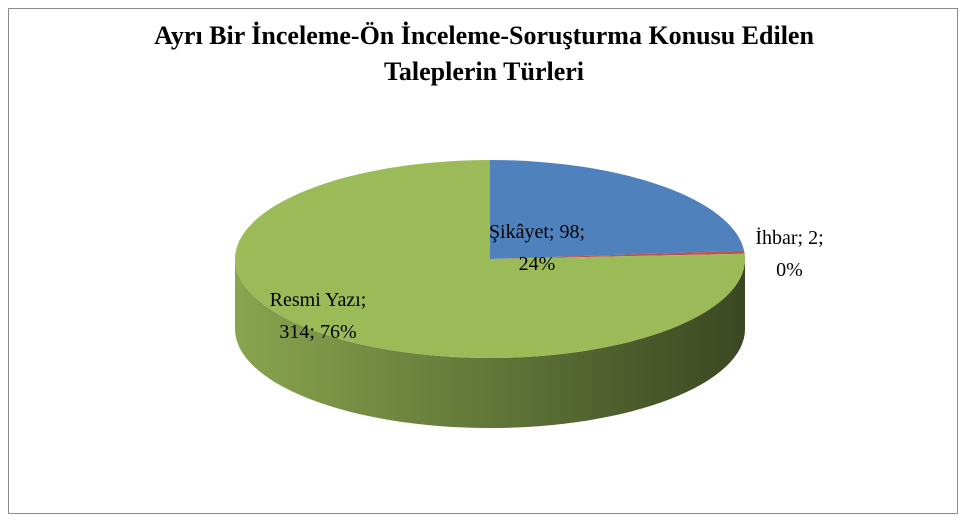 The image size is (968, 524). I want to click on data-label: İhbar; 2; 0%, so click(789, 254).